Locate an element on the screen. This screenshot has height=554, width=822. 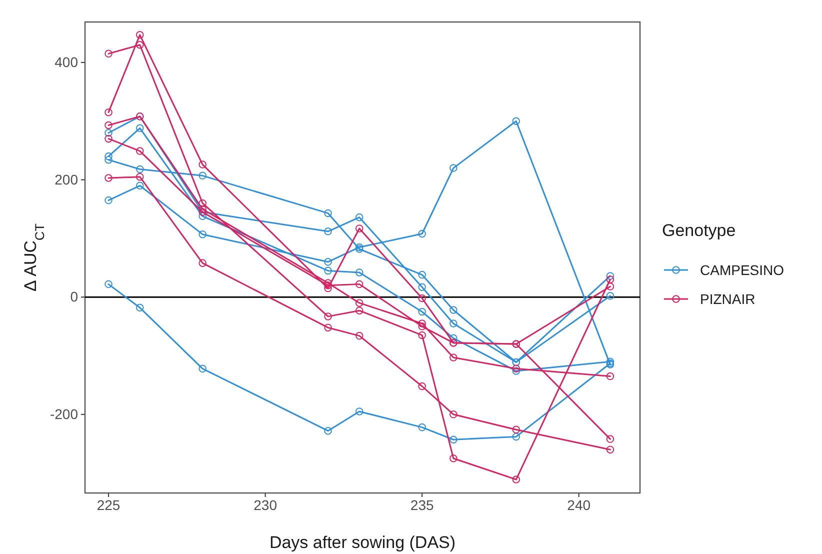
legend-label: CAMPESINO is located at coordinates (742, 270).